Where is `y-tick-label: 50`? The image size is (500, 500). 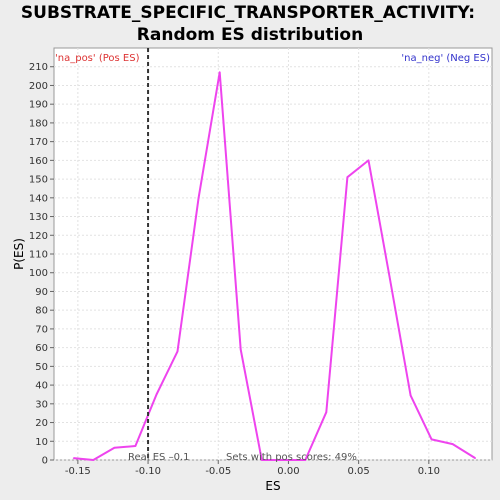 y-tick-label: 50 is located at coordinates (41, 367).